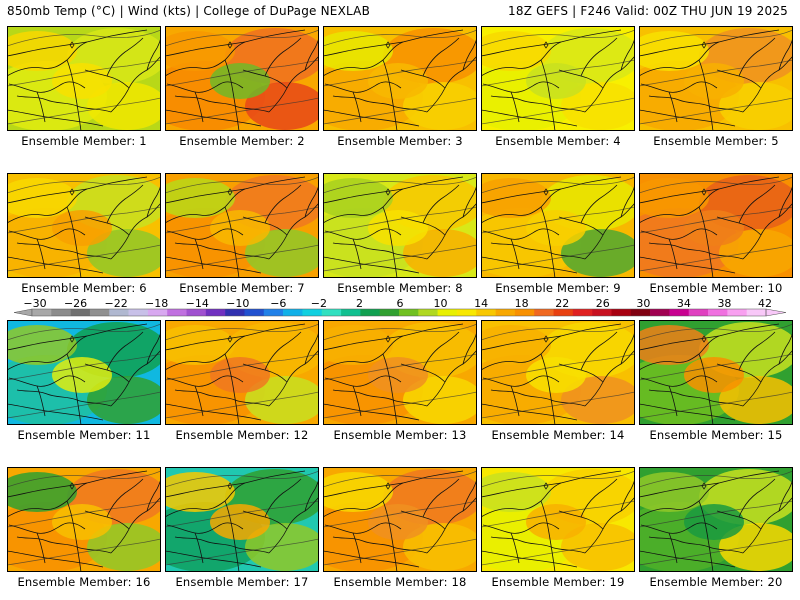  What do you see at coordinates (278, 303) in the screenshot?
I see `colorbar-tick-label: −6` at bounding box center [278, 303].